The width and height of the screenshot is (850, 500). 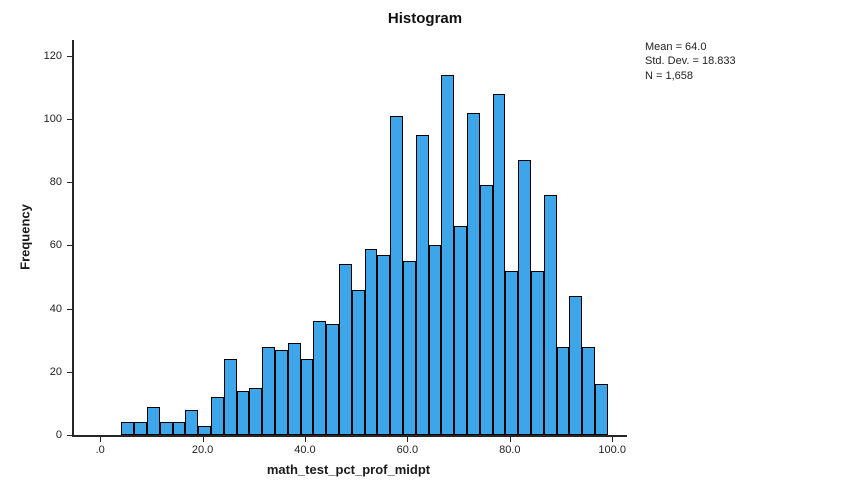 What do you see at coordinates (407, 450) in the screenshot?
I see `x-tick-label: 60.0` at bounding box center [407, 450].